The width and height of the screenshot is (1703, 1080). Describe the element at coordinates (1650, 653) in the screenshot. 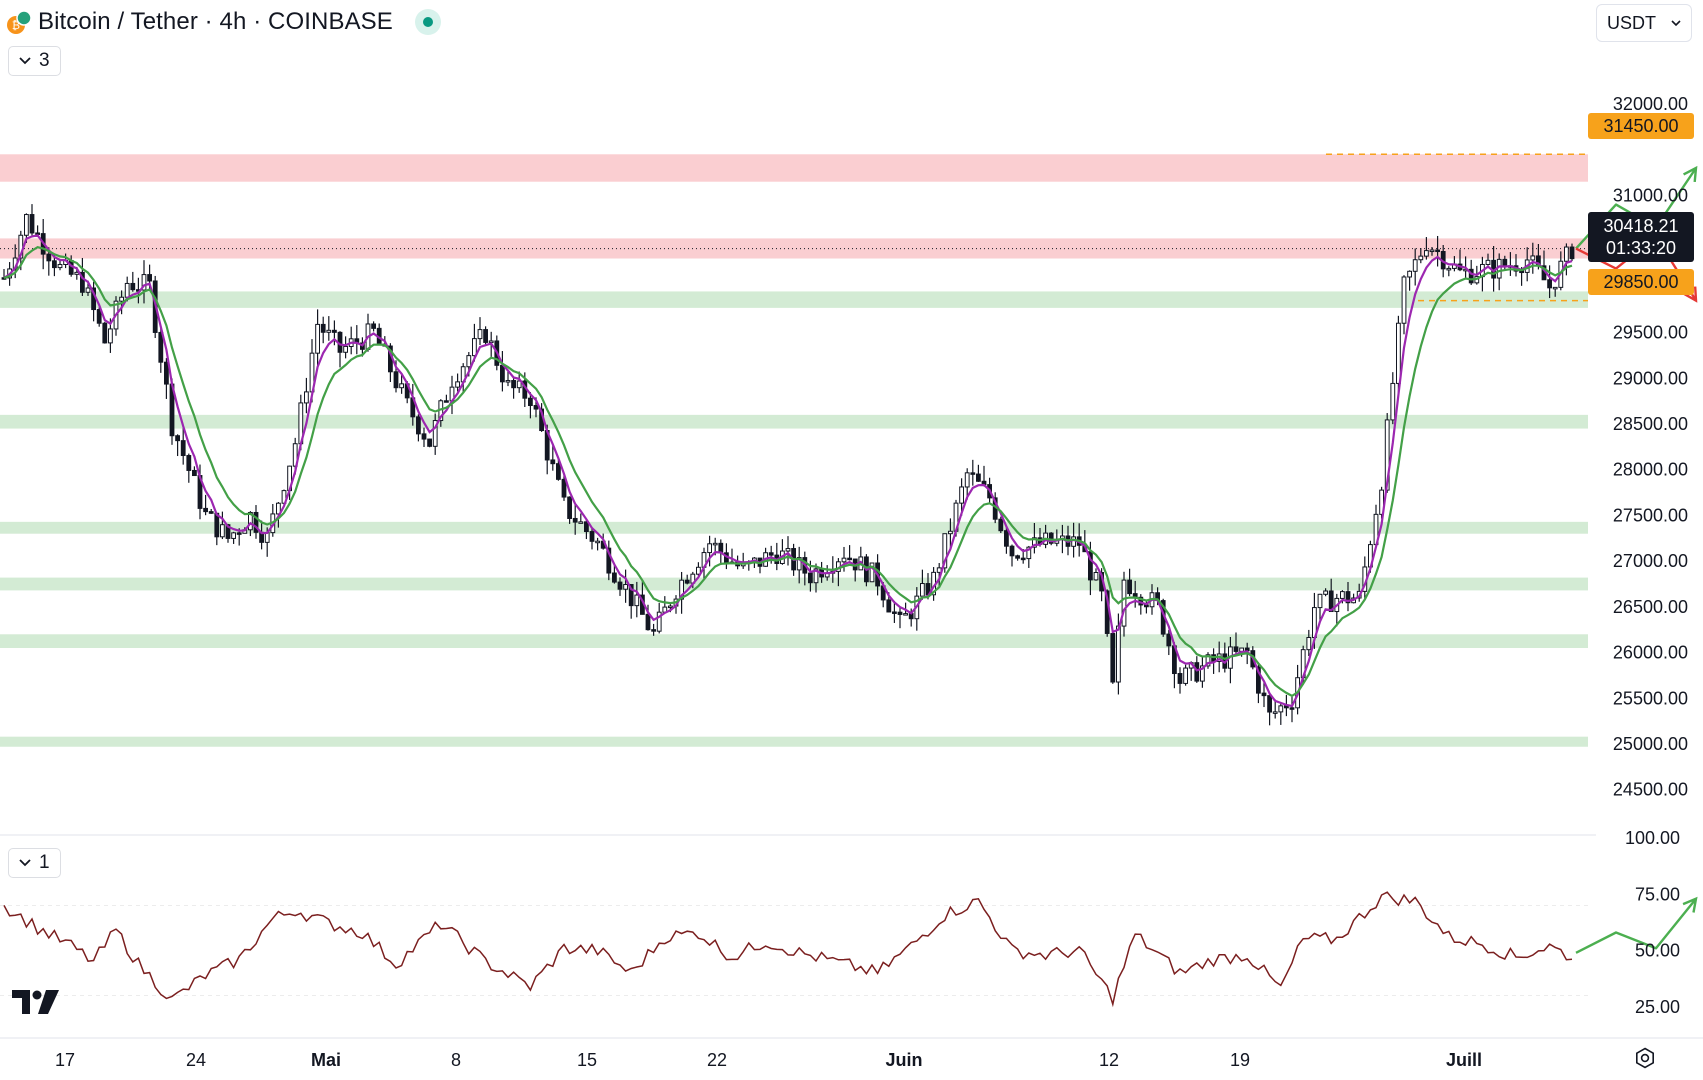

I see `price-tick-label: 26000.00` at that location.